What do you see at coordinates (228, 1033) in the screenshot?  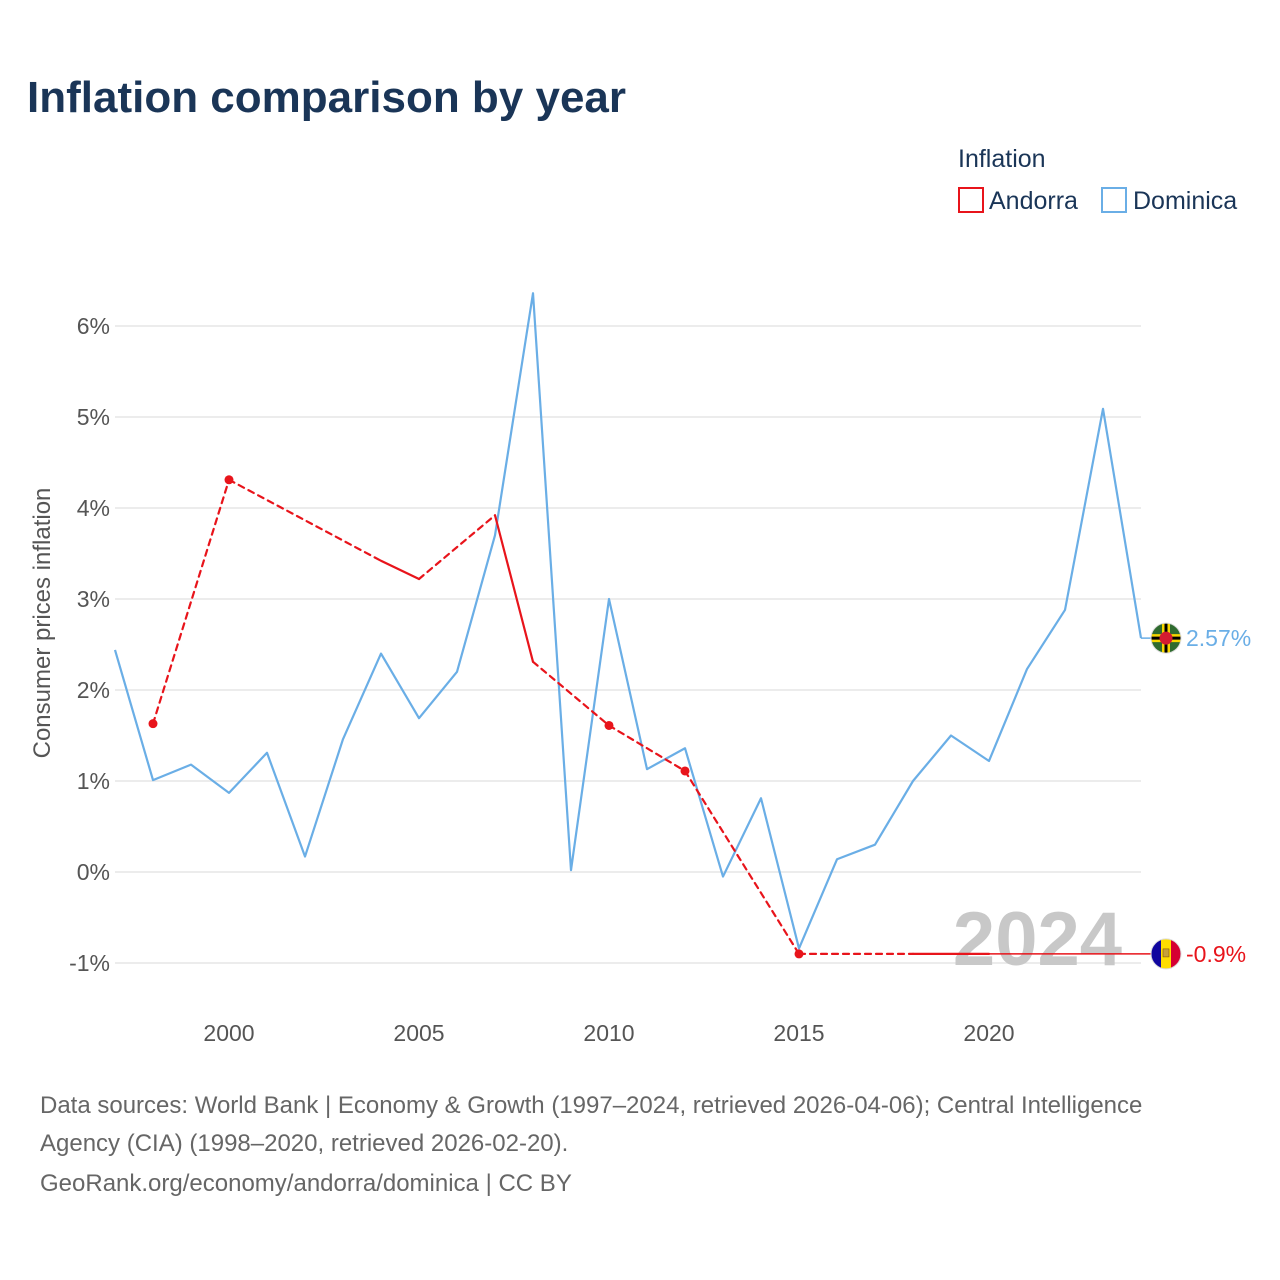 I see `x-tick-label: 2000` at bounding box center [228, 1033].